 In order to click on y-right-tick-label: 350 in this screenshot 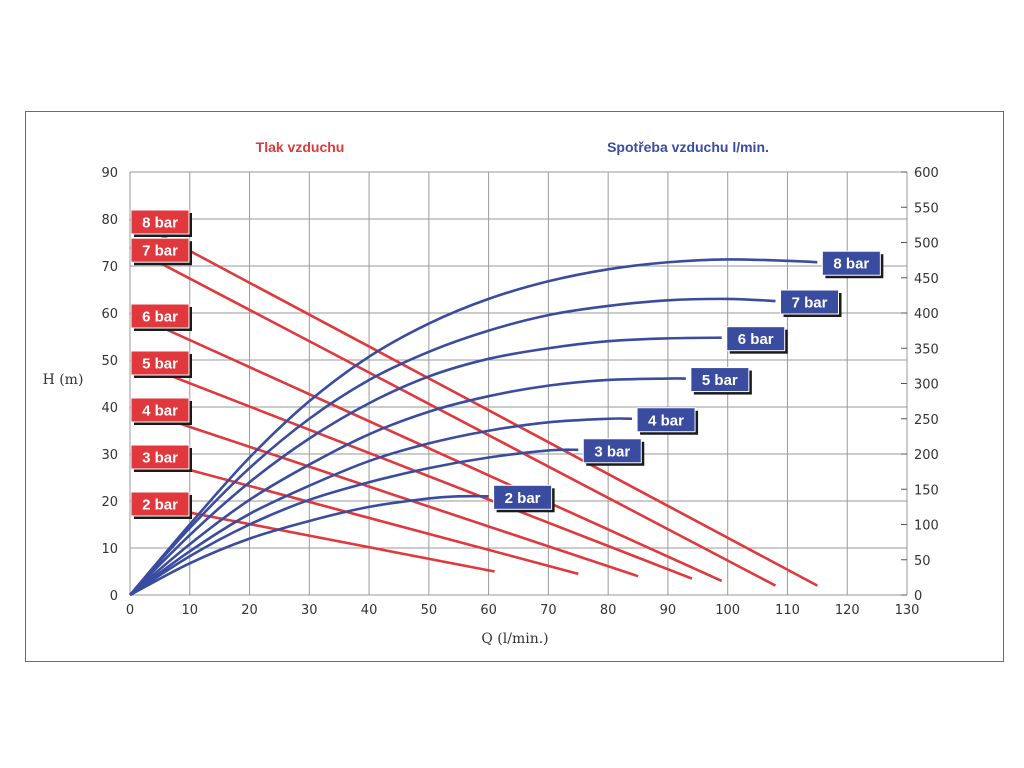, I will do `click(926, 349)`.